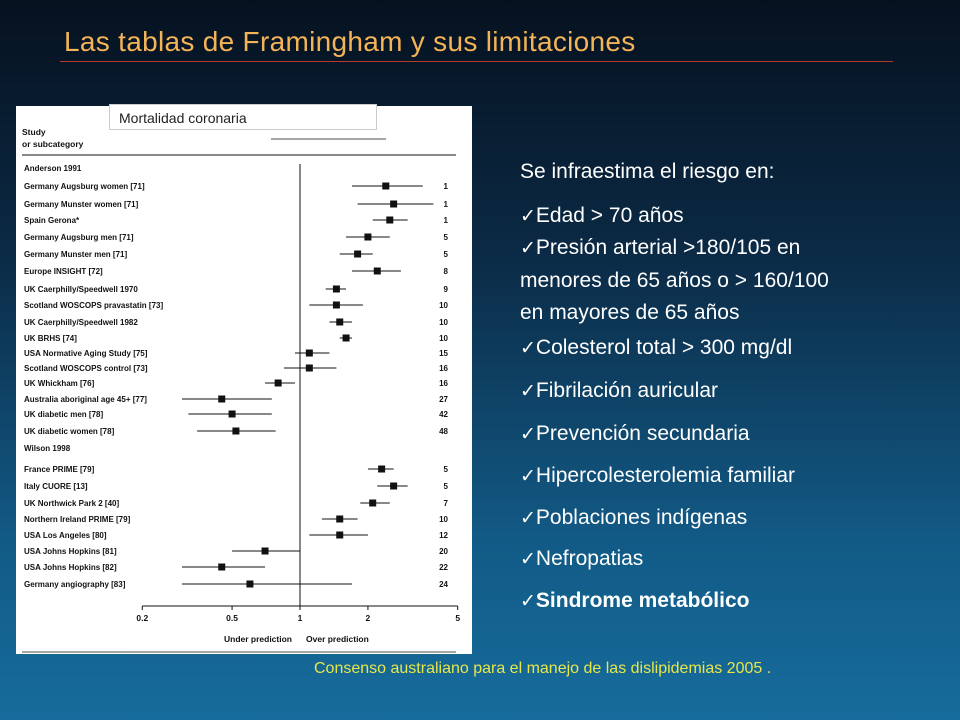 This screenshot has width=960, height=720. I want to click on study-label: USA Normative Aging Study [75], so click(86, 353).